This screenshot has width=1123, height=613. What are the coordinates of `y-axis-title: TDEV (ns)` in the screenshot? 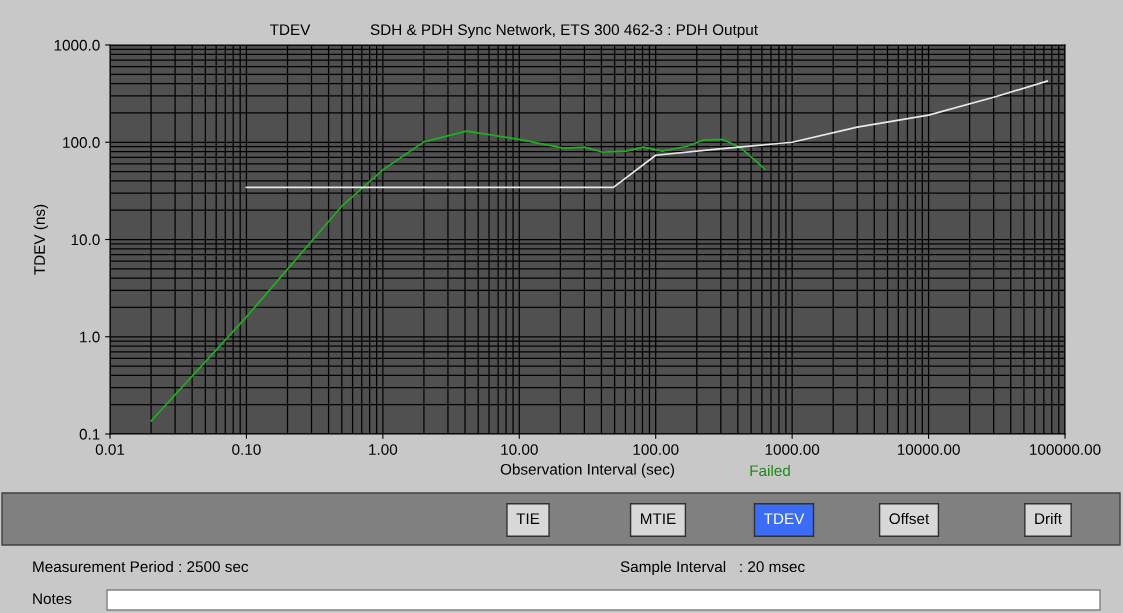 It's located at (40, 239).